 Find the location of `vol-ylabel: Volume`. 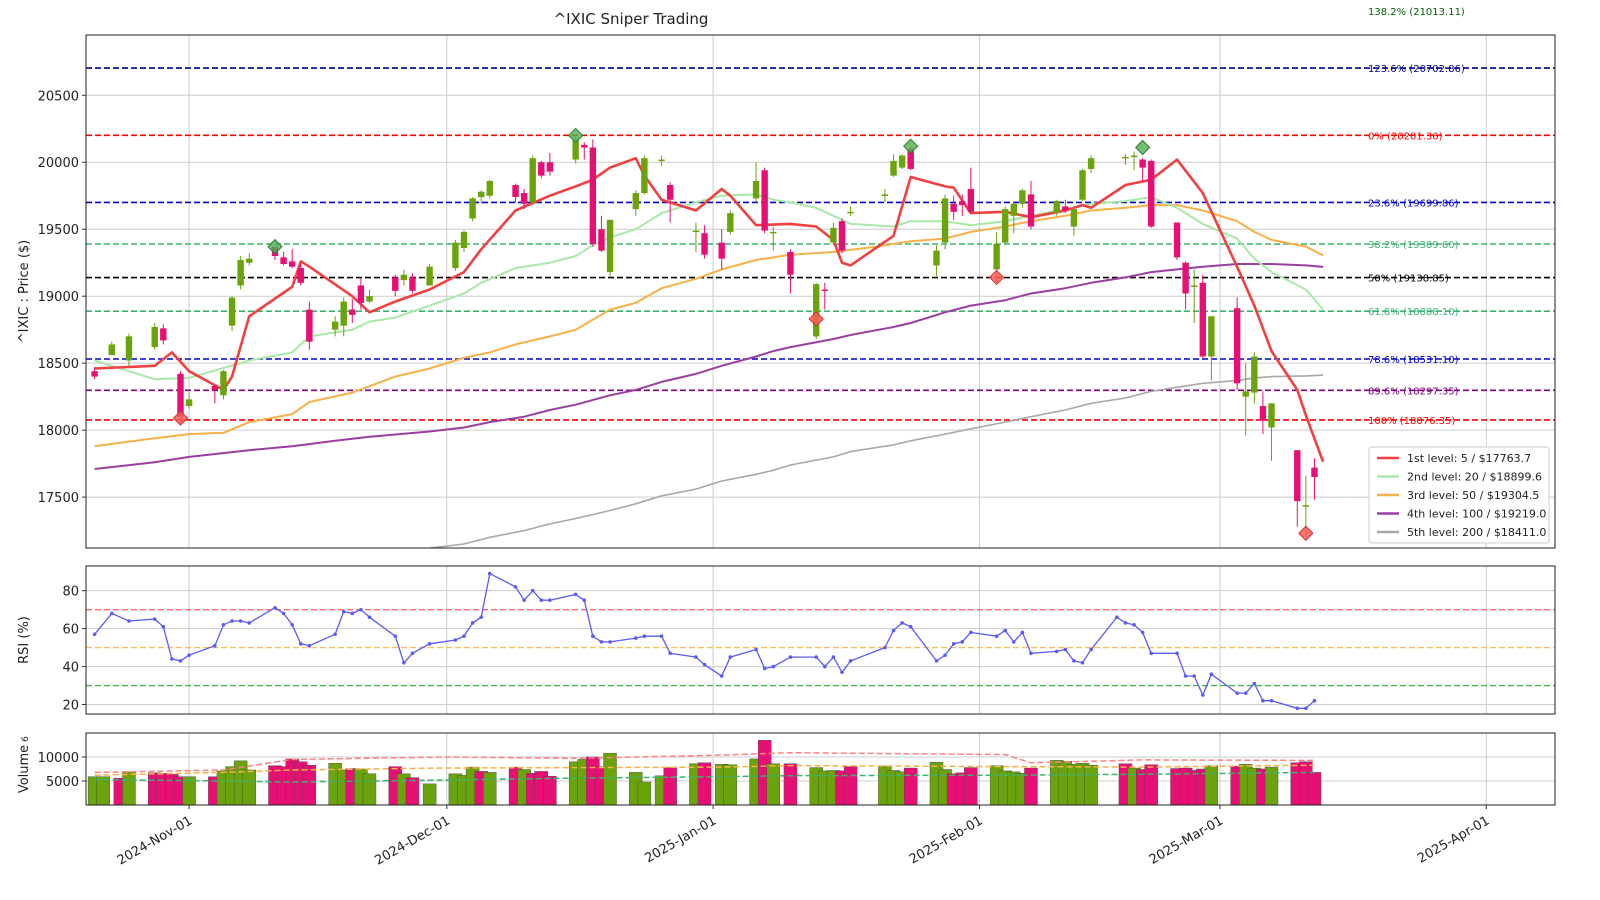

vol-ylabel: Volume is located at coordinates (24, 769).